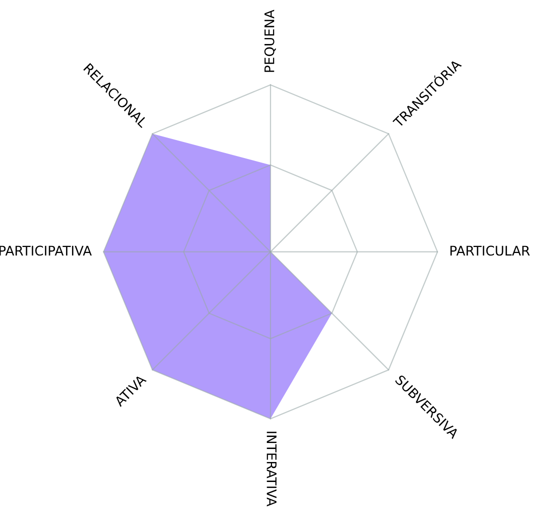 The height and width of the screenshot is (507, 541). I want to click on spoke-label: INTERATIVA, so click(271, 469).